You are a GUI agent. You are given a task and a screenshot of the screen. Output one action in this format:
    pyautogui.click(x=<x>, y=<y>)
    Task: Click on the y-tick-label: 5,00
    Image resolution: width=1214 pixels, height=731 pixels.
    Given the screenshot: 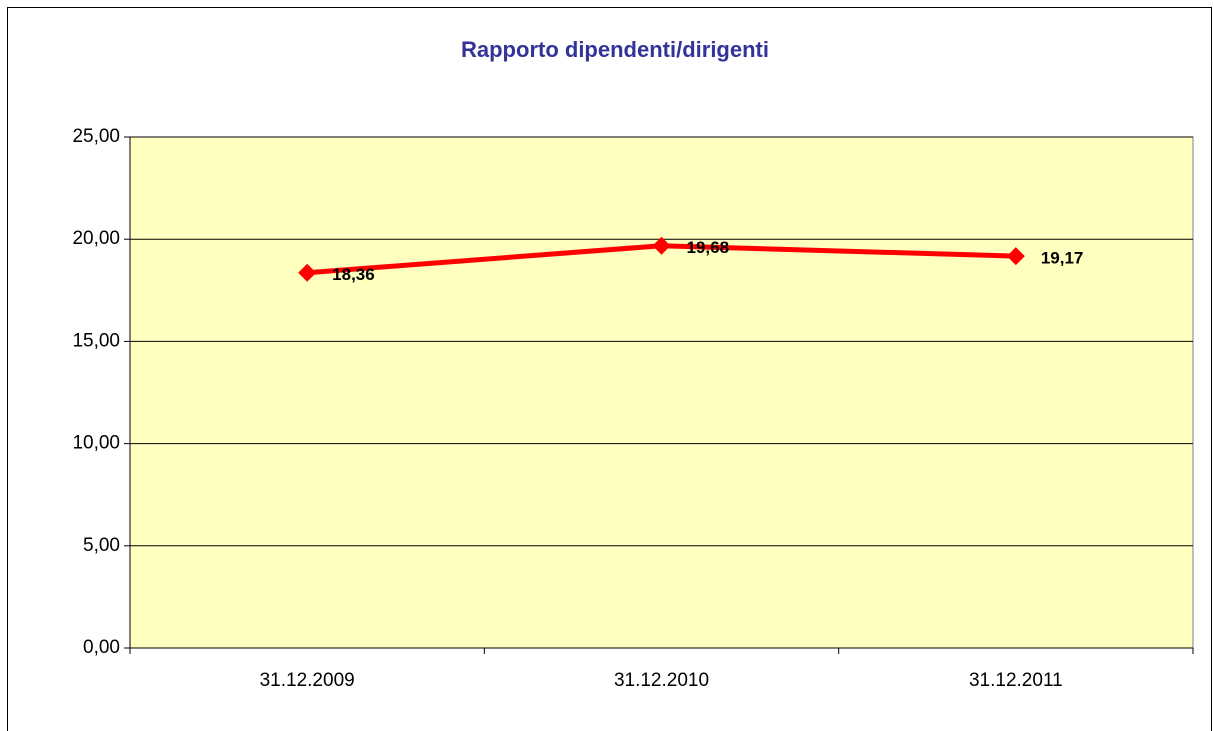 What is the action you would take?
    pyautogui.click(x=101, y=545)
    